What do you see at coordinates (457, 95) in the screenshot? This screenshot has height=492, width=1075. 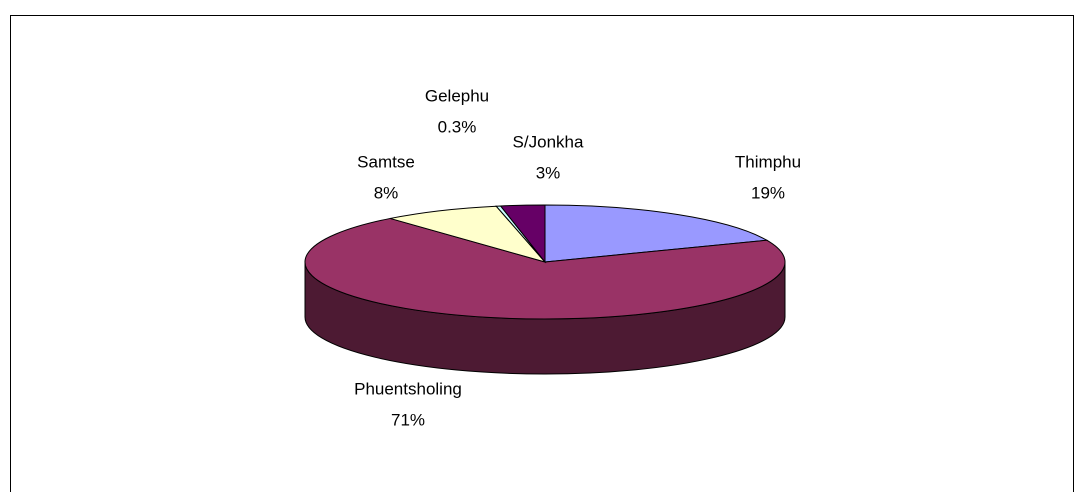 I see `slice-label: Gelephu` at bounding box center [457, 95].